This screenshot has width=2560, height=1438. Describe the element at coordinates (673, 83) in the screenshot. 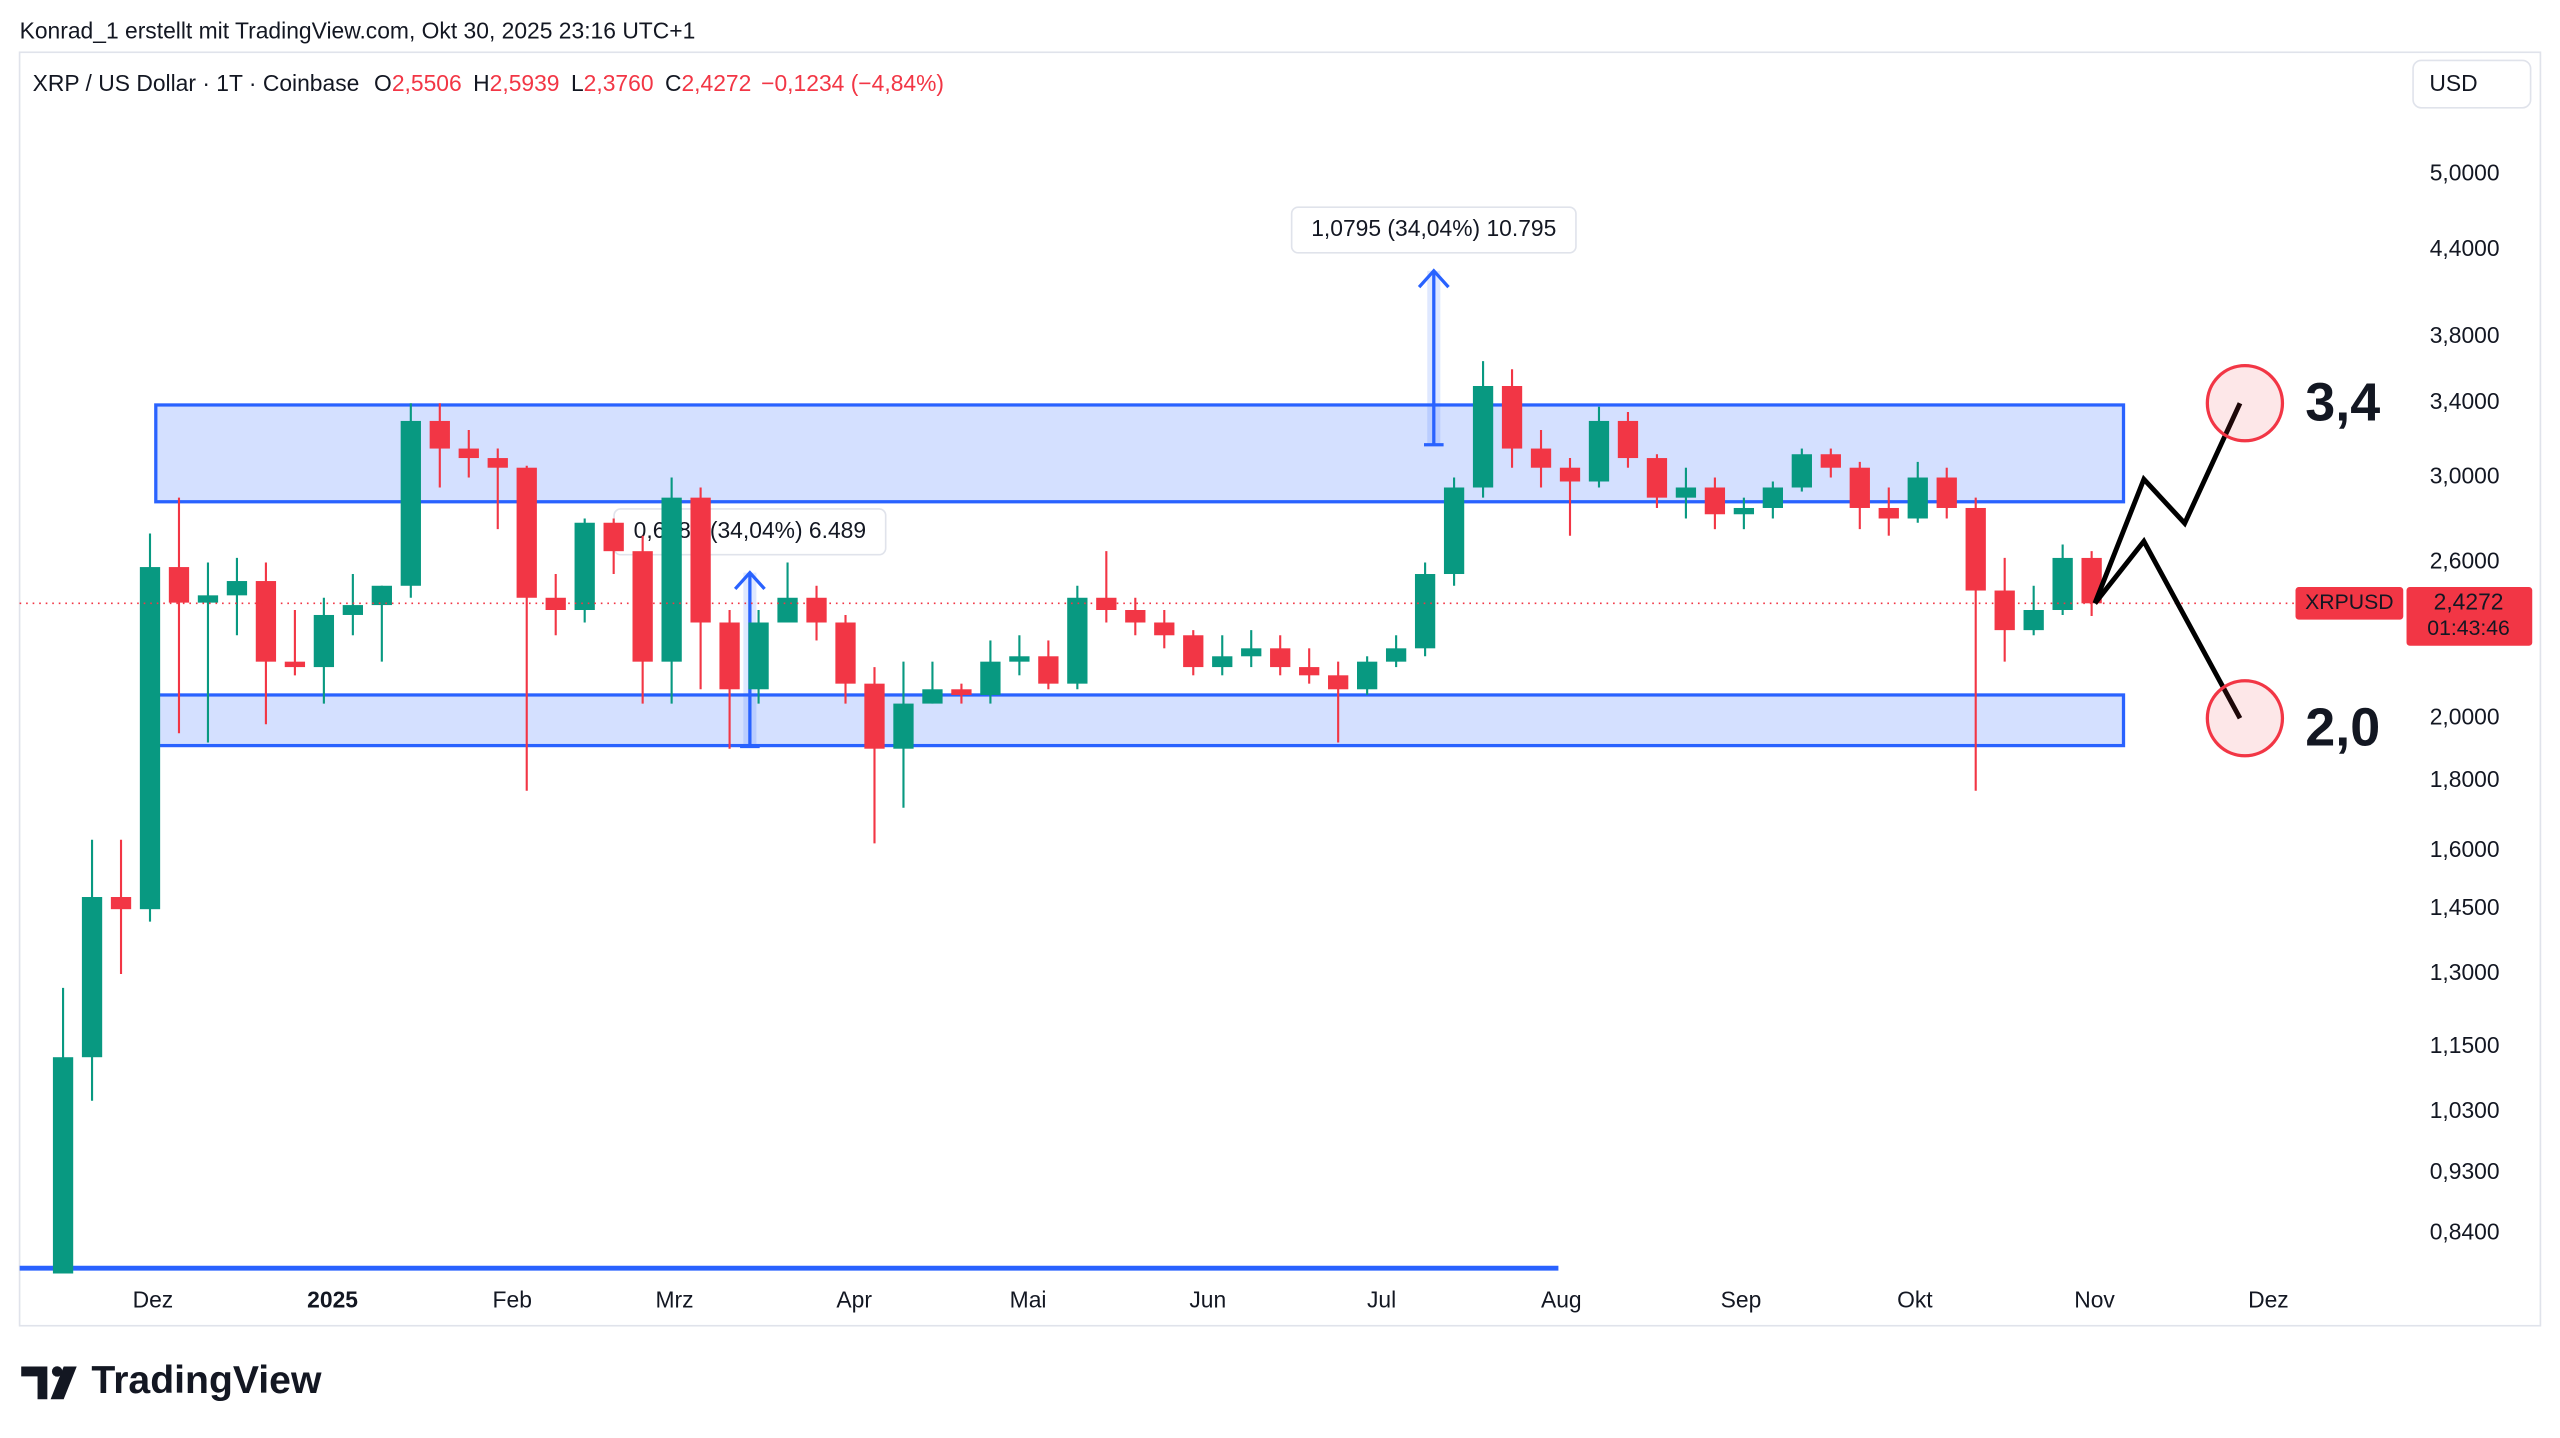

I see `legend-key: C` at that location.